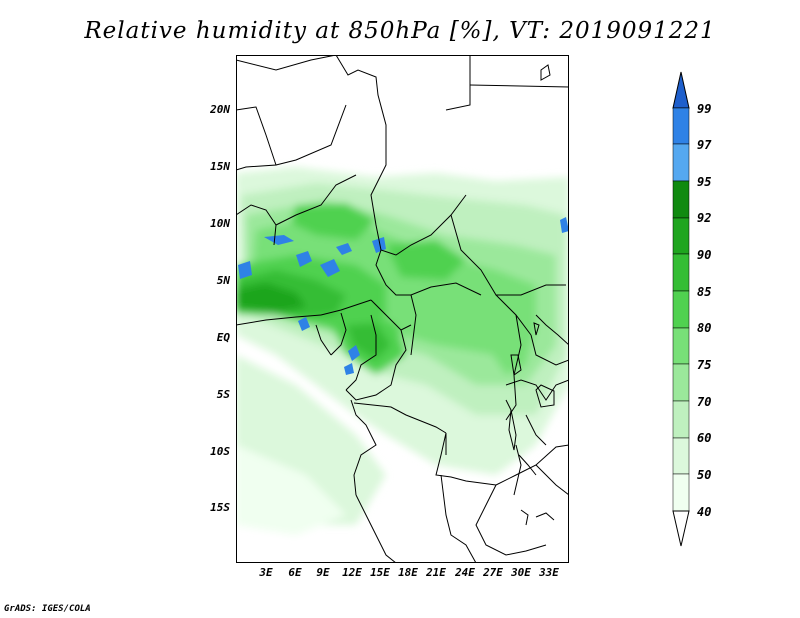  I want to click on lat-label-eq: EQ, so click(223, 337).